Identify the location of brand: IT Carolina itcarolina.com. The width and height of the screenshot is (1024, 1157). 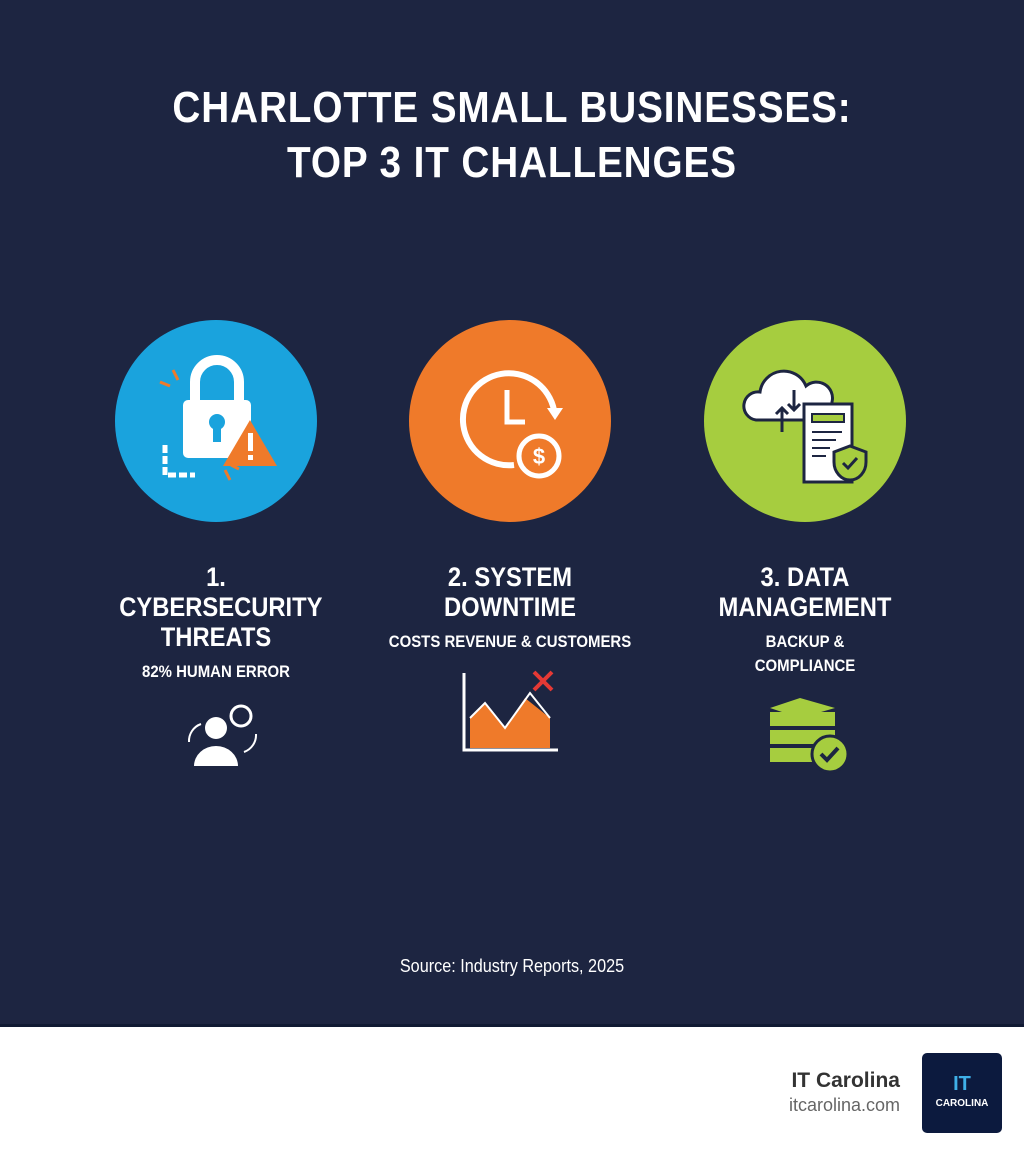
(844, 1092).